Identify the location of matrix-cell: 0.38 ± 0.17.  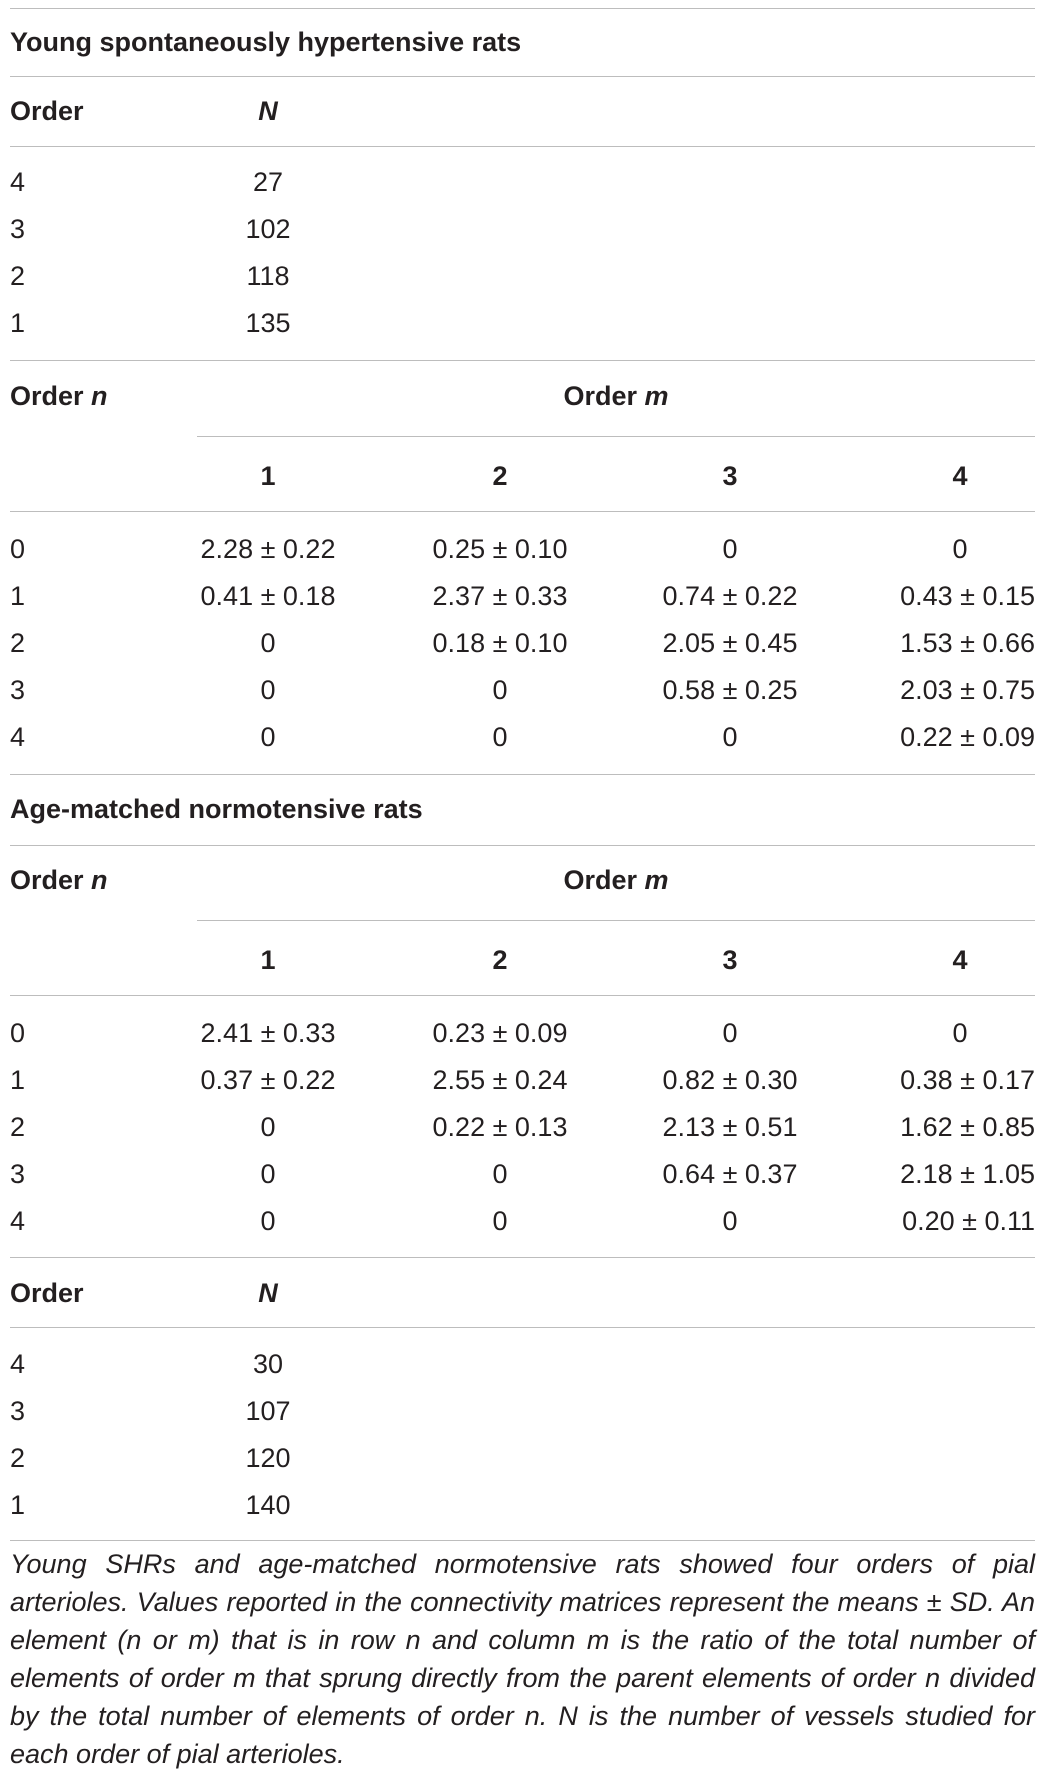
(967, 1080).